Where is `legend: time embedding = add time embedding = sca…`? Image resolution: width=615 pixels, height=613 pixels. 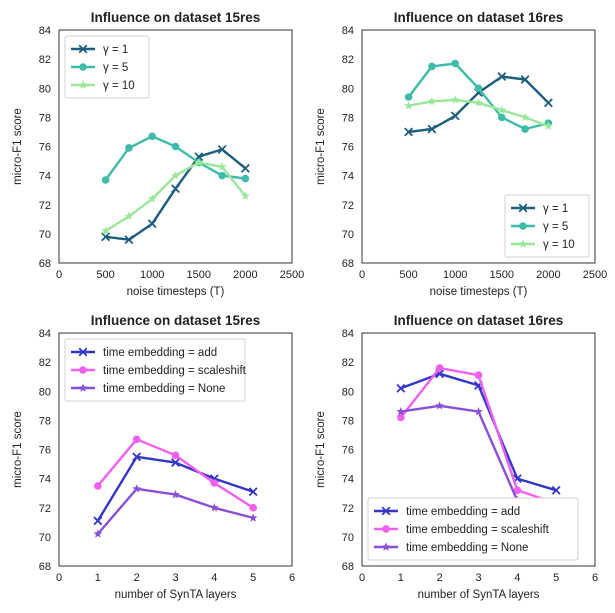 legend: time embedding = add time embedding = sca… is located at coordinates (155, 370).